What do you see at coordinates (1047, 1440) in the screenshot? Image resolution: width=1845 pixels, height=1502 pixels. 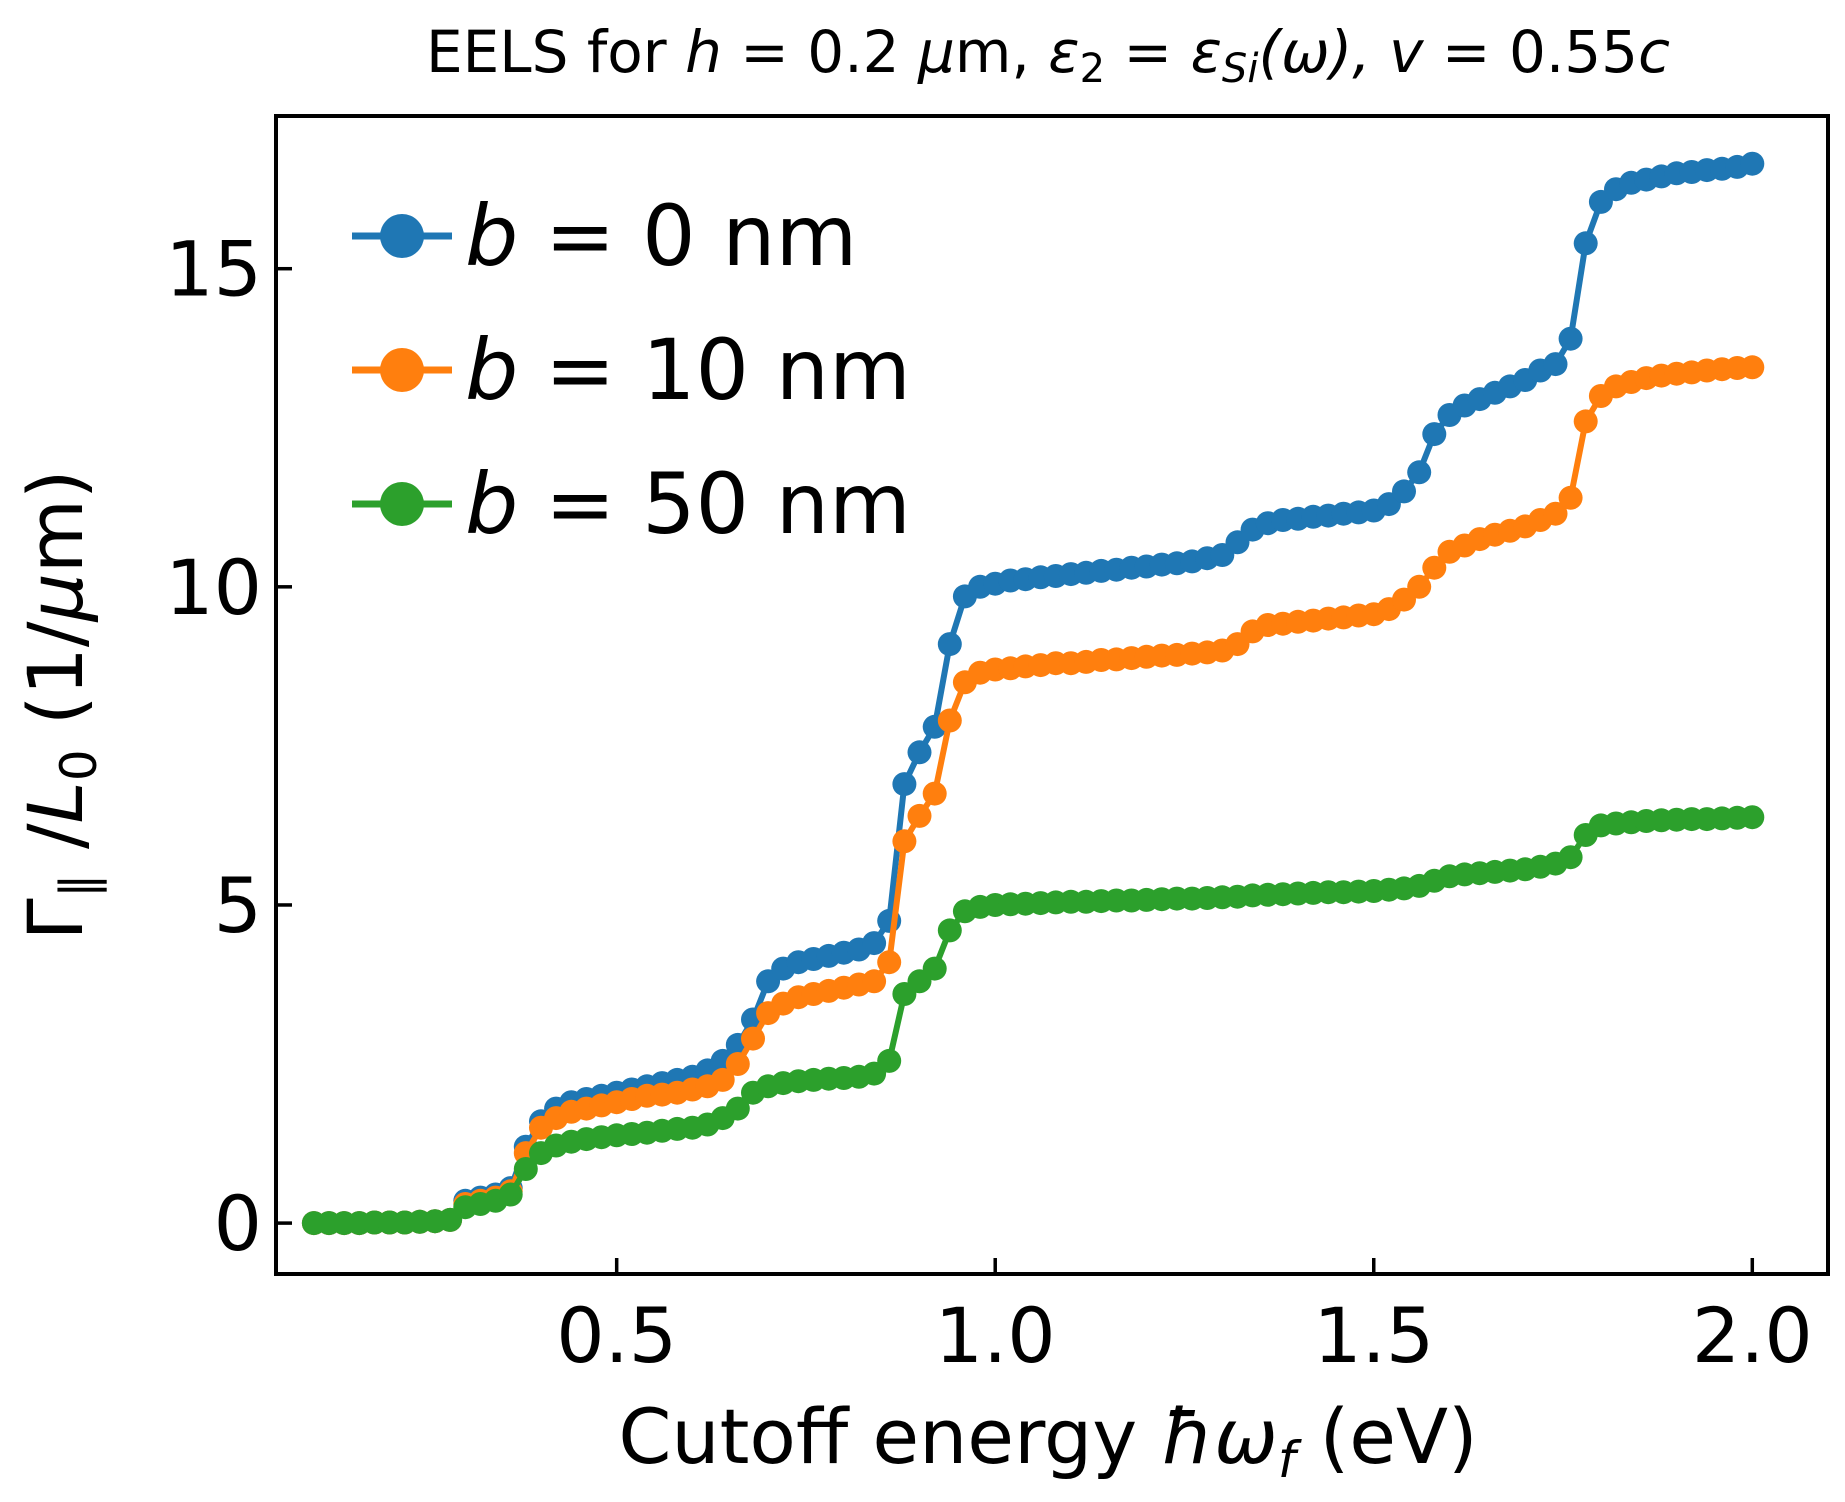 I see `x-axis-label: Cutoff energy ħωf (eV)` at bounding box center [1047, 1440].